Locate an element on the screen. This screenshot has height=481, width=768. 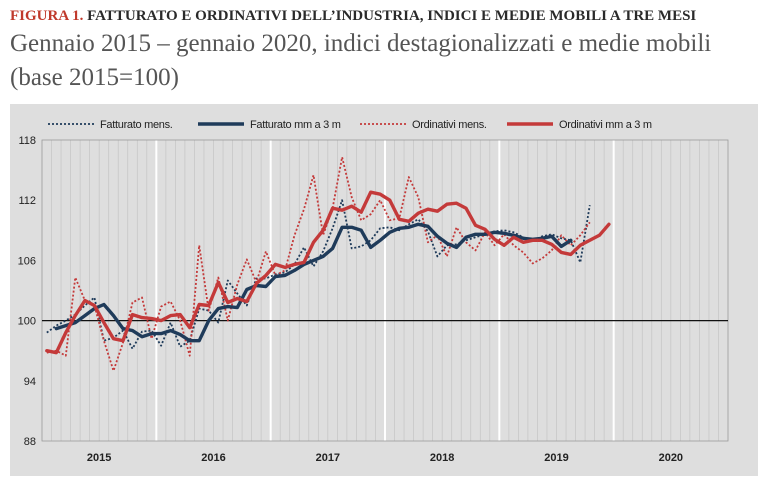
legend-label-fatturato-mm-a-3-m: Fatturato mm a 3 m is located at coordinates (295, 125).